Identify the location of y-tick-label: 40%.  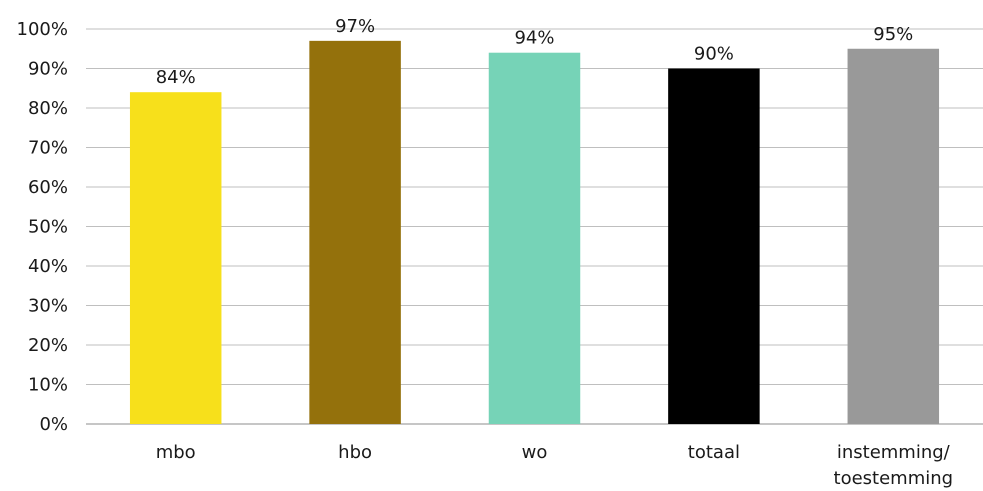
(48, 266).